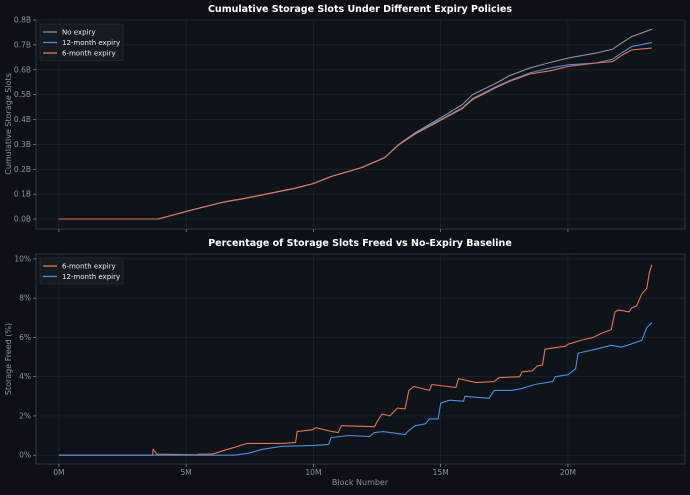 The width and height of the screenshot is (690, 495). What do you see at coordinates (22, 258) in the screenshot?
I see `y-tick-label: 10%` at bounding box center [22, 258].